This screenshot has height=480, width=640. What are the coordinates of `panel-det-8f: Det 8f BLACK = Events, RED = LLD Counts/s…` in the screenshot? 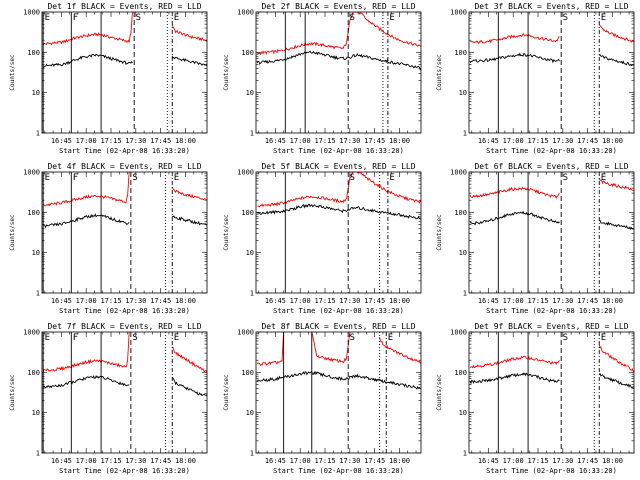 It's located at (322, 398).